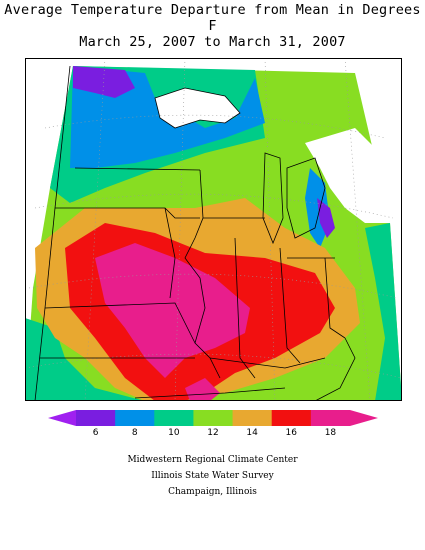 The width and height of the screenshot is (425, 550). I want to click on title-line-2: March 25, 2007 to March 31, 2007, so click(212, 42).